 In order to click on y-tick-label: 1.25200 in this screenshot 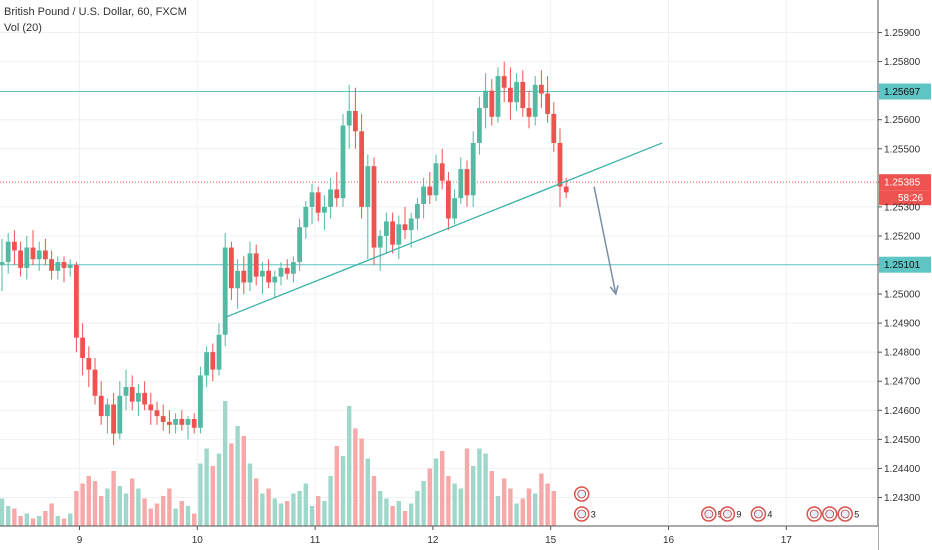, I will do `click(902, 236)`.